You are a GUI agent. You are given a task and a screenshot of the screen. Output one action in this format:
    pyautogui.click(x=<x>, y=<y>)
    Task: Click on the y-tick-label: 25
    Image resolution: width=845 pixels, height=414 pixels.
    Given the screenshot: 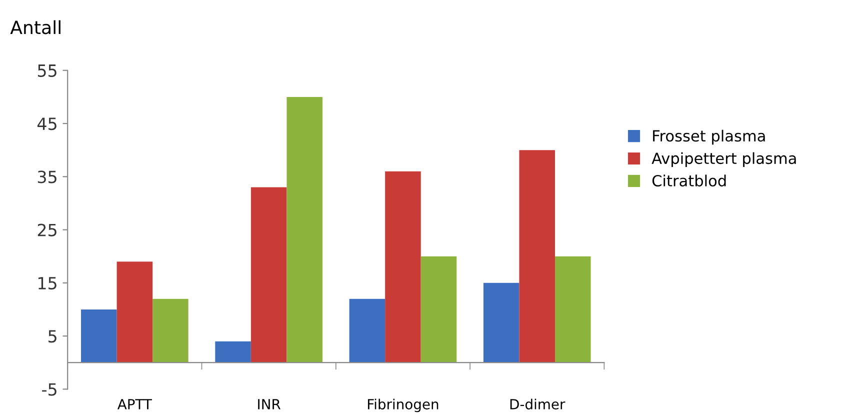 What is the action you would take?
    pyautogui.click(x=47, y=230)
    